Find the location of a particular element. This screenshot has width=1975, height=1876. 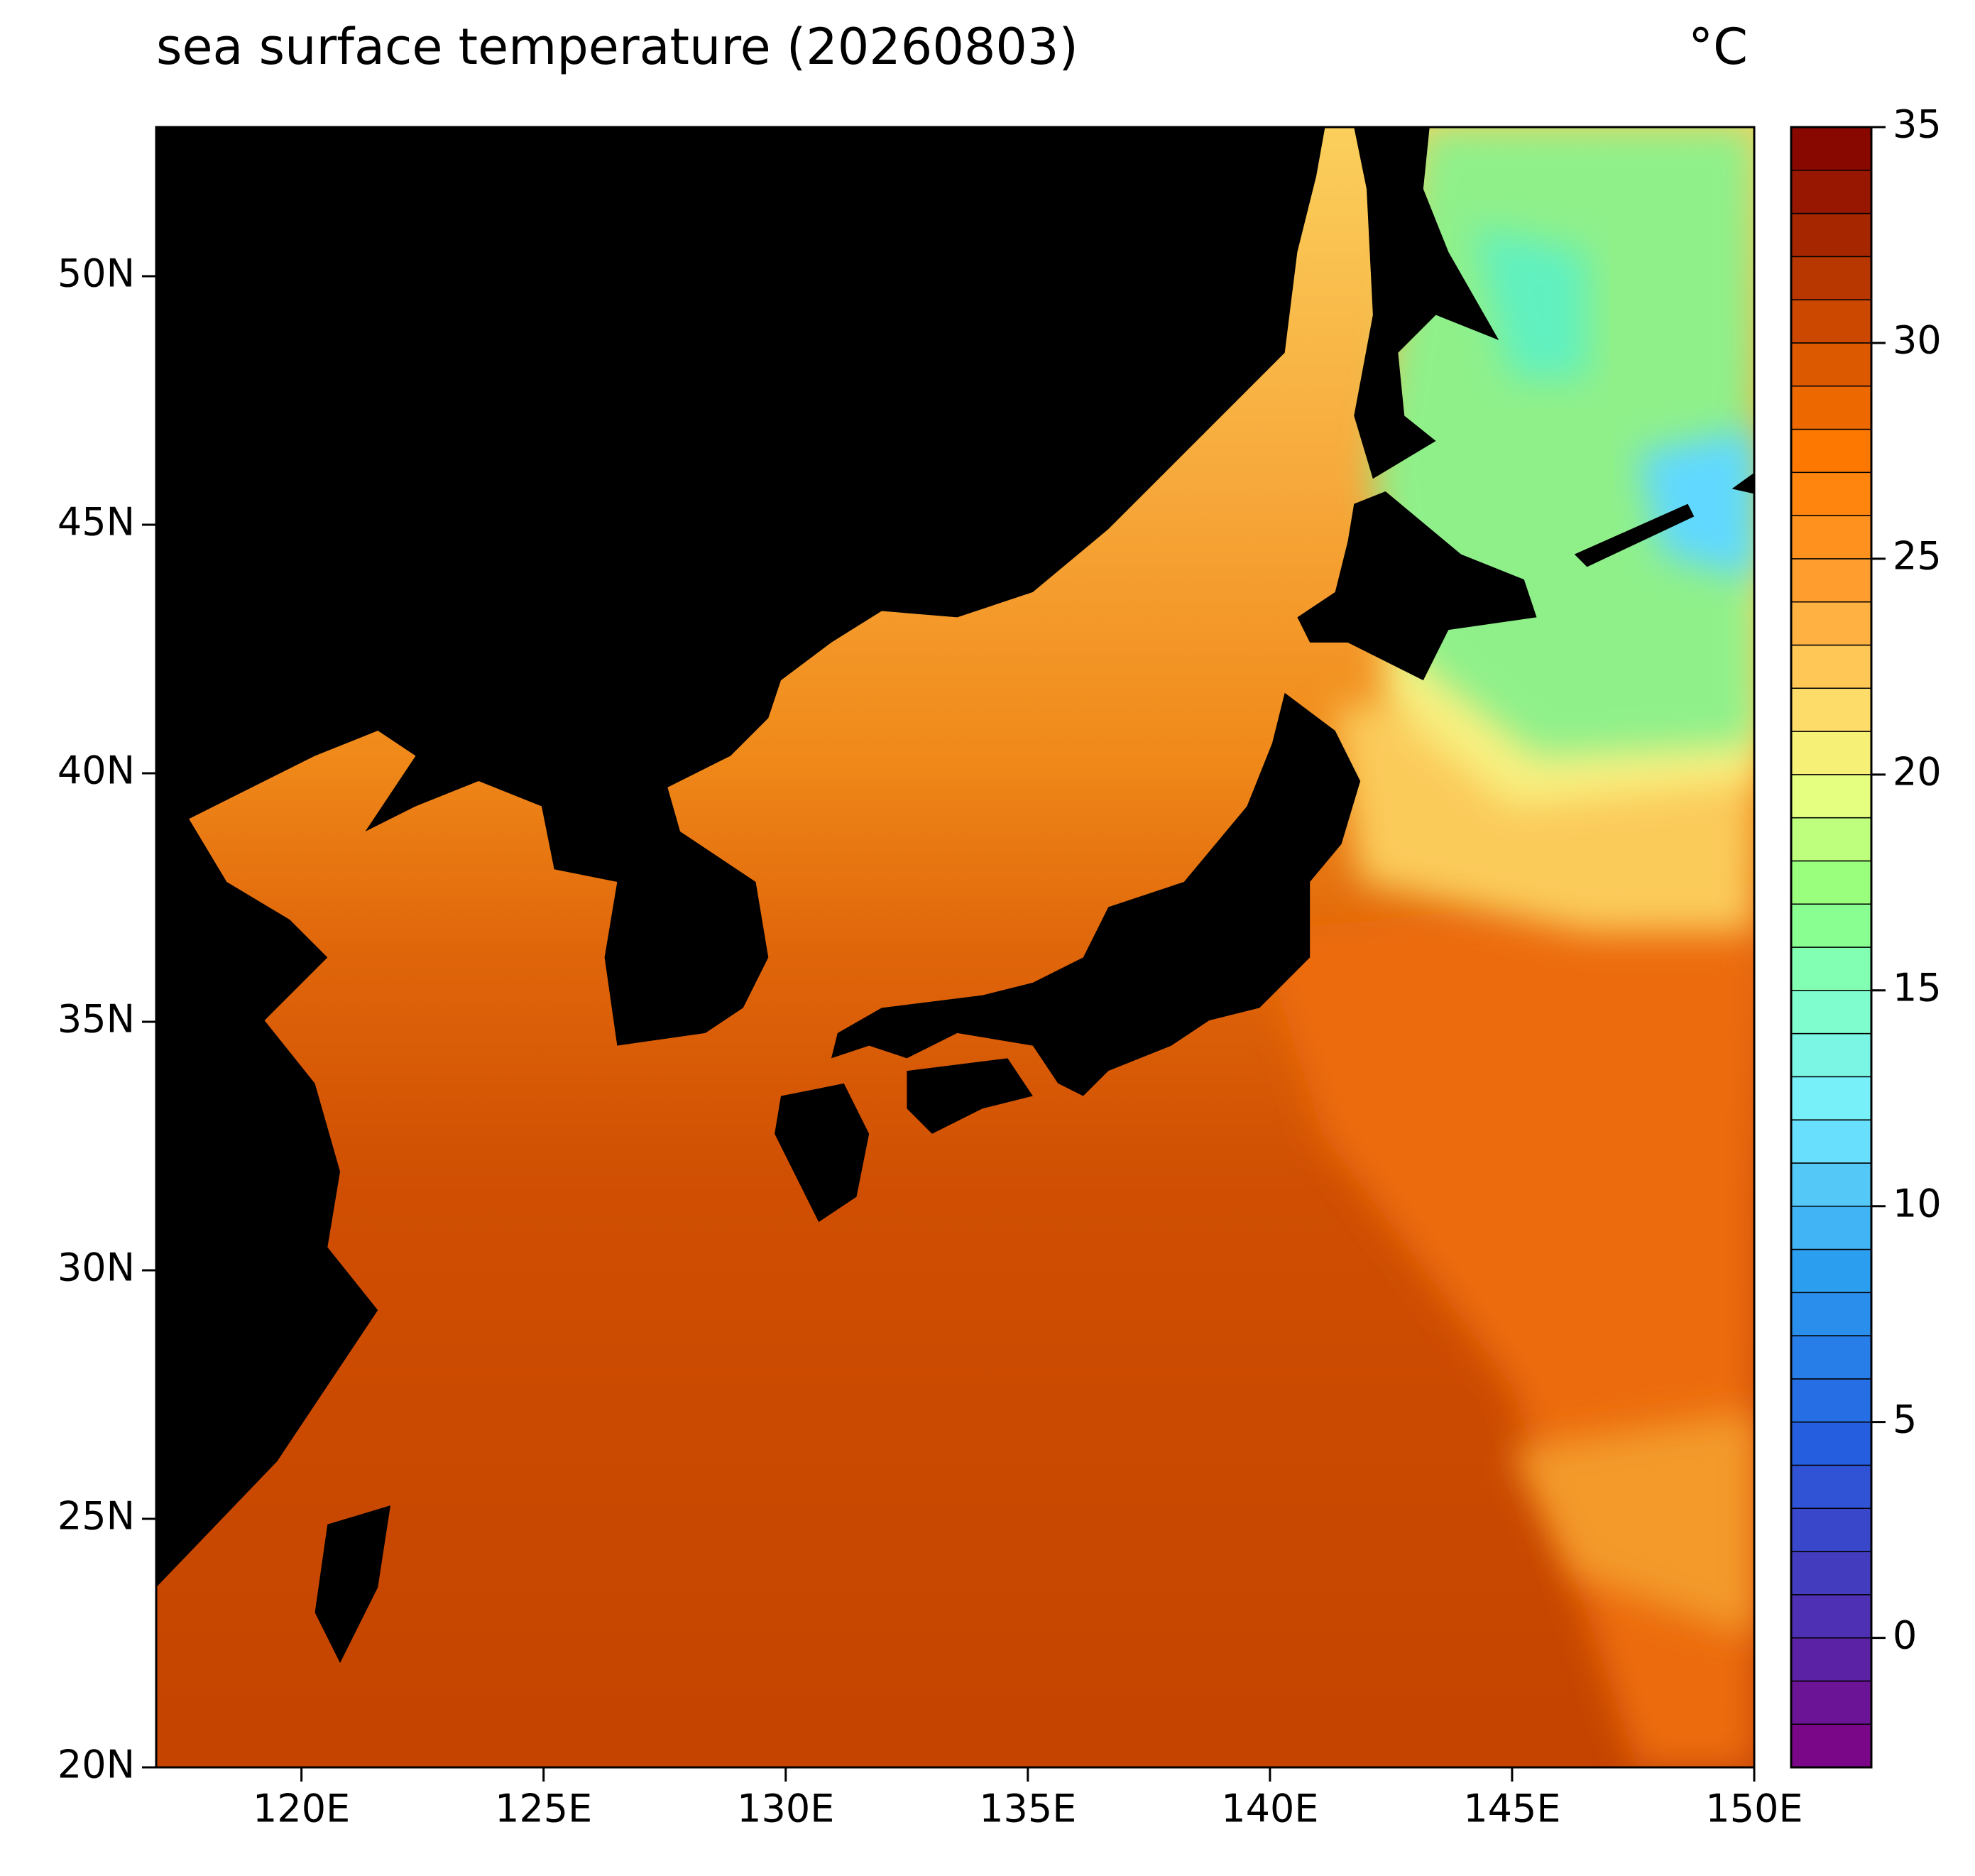

y-tick-label: 50N is located at coordinates (97, 273).